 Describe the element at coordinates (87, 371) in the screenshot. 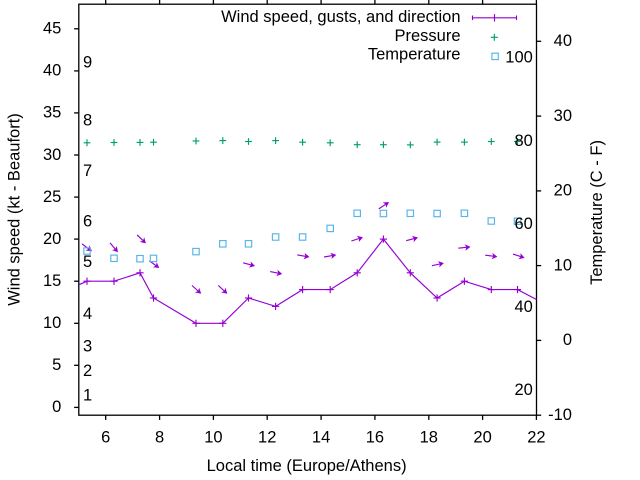

I see `svg-text: 2` at that location.